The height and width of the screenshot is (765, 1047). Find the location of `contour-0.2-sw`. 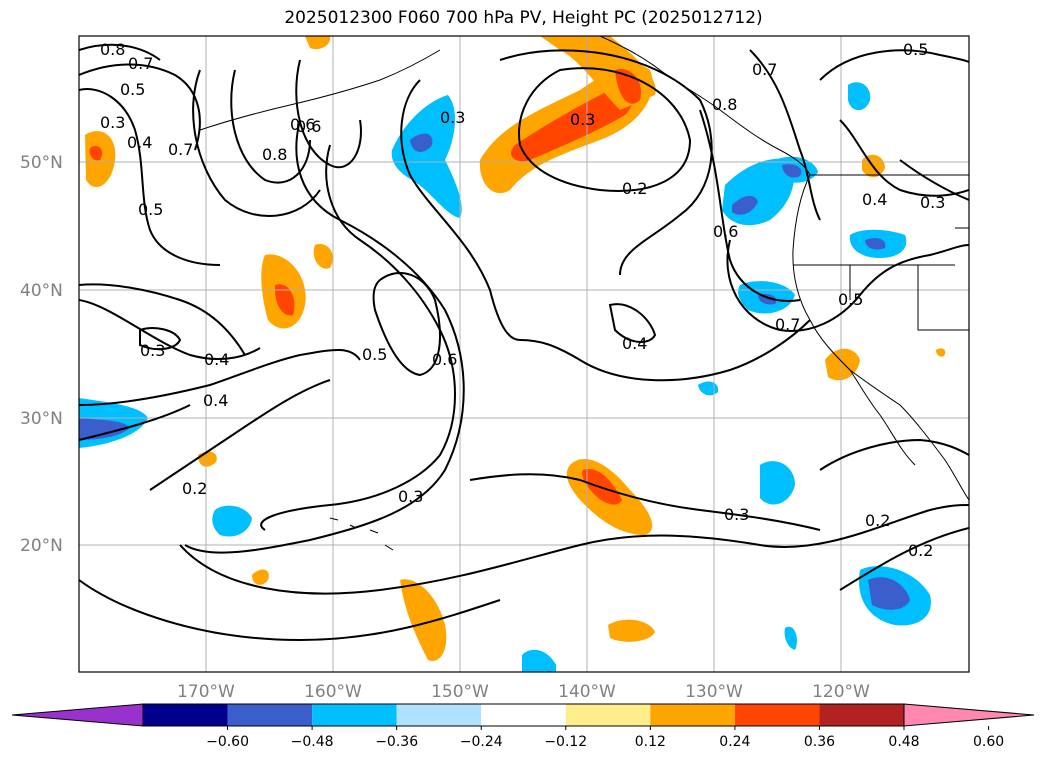

contour-0.2-sw is located at coordinates (240, 435).